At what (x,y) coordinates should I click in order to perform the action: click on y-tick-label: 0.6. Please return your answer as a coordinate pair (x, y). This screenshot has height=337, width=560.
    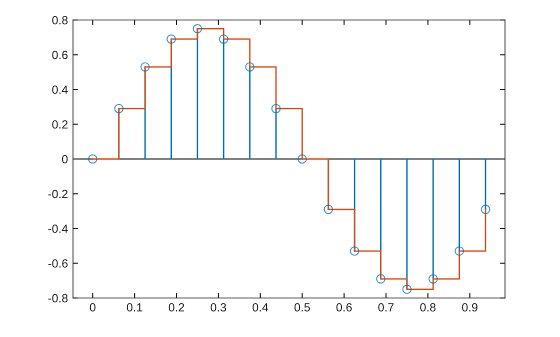
    Looking at the image, I should click on (60, 55).